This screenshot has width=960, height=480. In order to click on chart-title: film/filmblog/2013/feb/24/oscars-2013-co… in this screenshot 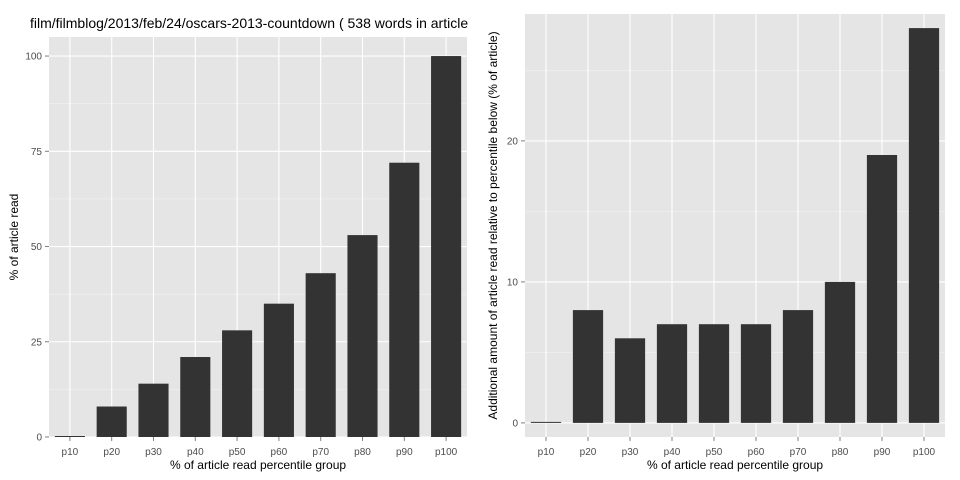, I will do `click(249, 23)`.